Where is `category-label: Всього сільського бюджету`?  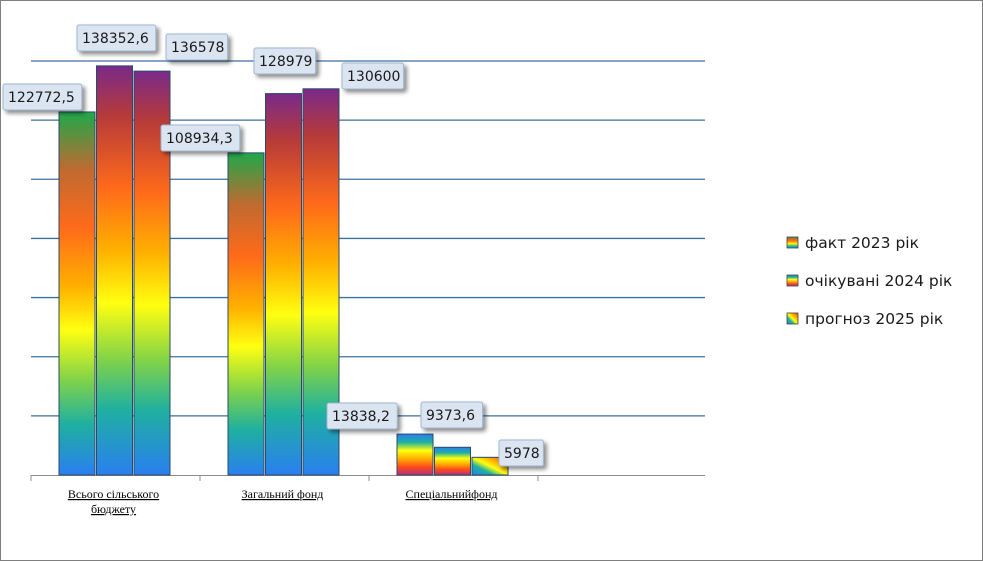 category-label: Всього сільського бюджету is located at coordinates (113, 501).